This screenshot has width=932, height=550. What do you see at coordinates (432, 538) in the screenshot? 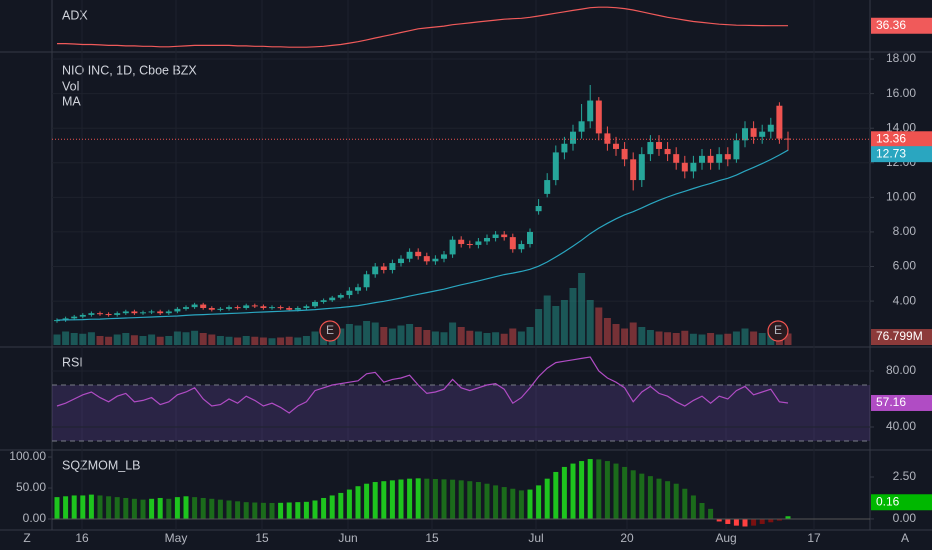
I see `x-tick-label: 15` at bounding box center [432, 538].